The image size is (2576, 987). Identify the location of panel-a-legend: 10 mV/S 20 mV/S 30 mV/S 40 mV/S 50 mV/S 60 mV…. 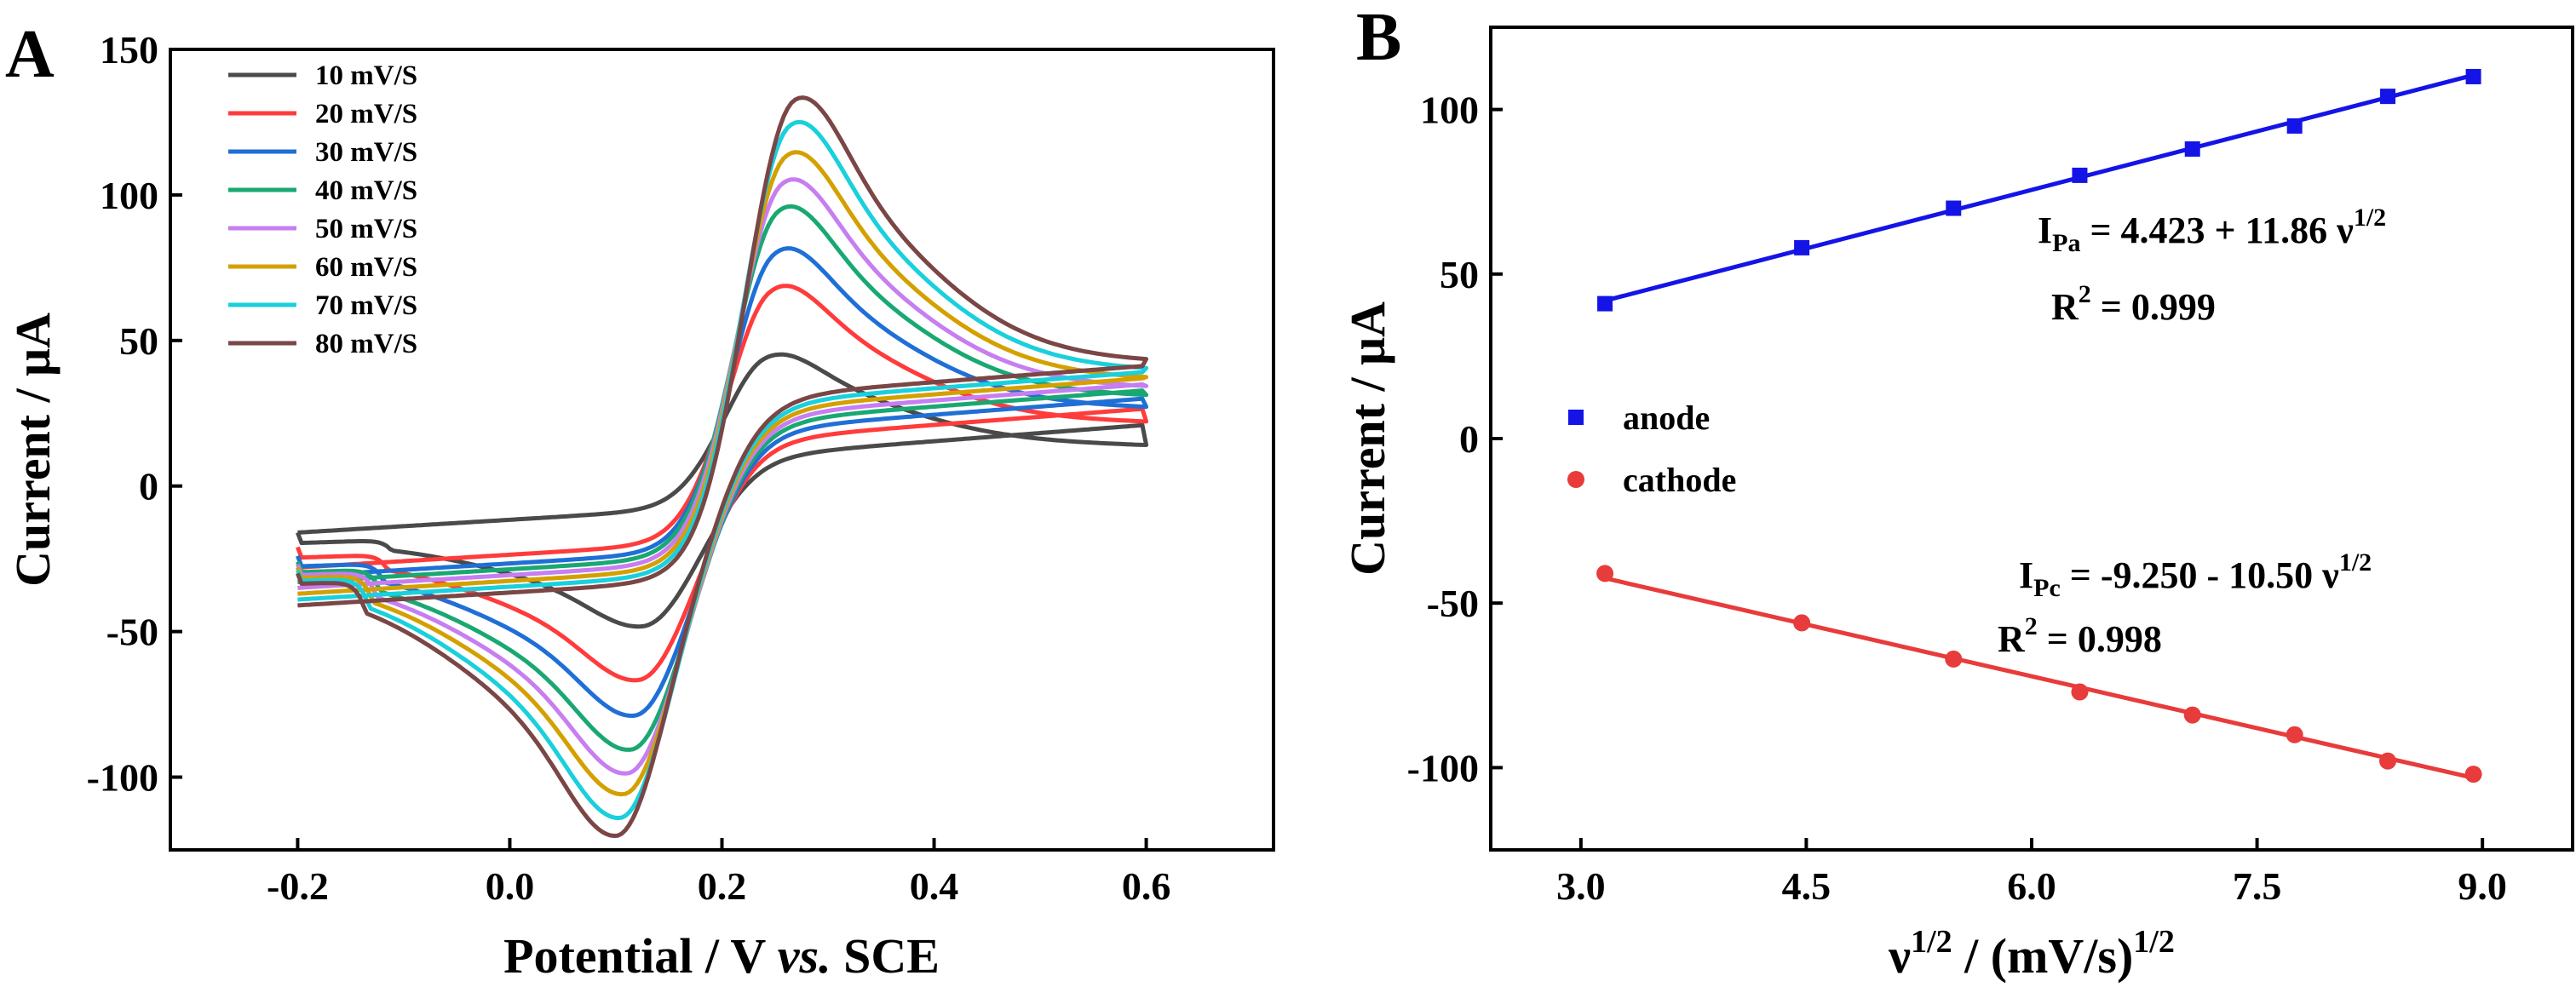
(323, 210).